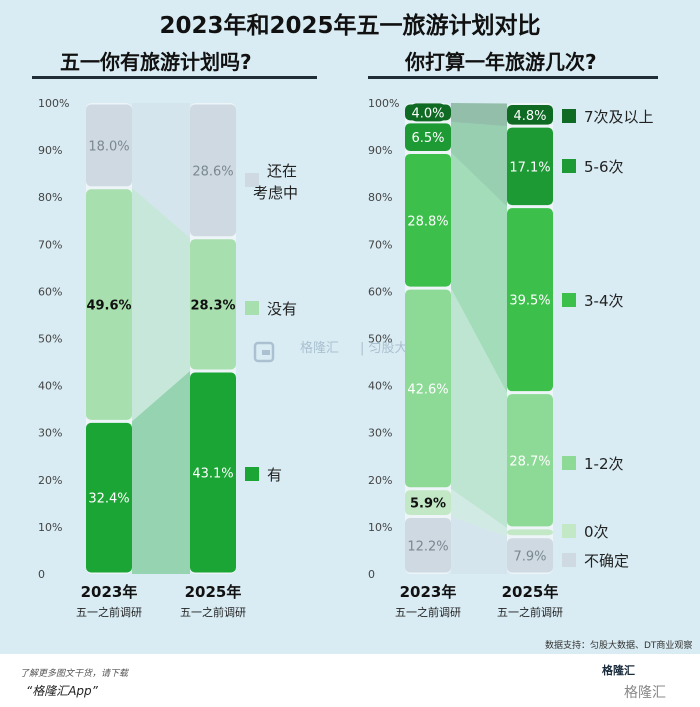  I want to click on left-ytick-label: 10%, so click(50, 527).